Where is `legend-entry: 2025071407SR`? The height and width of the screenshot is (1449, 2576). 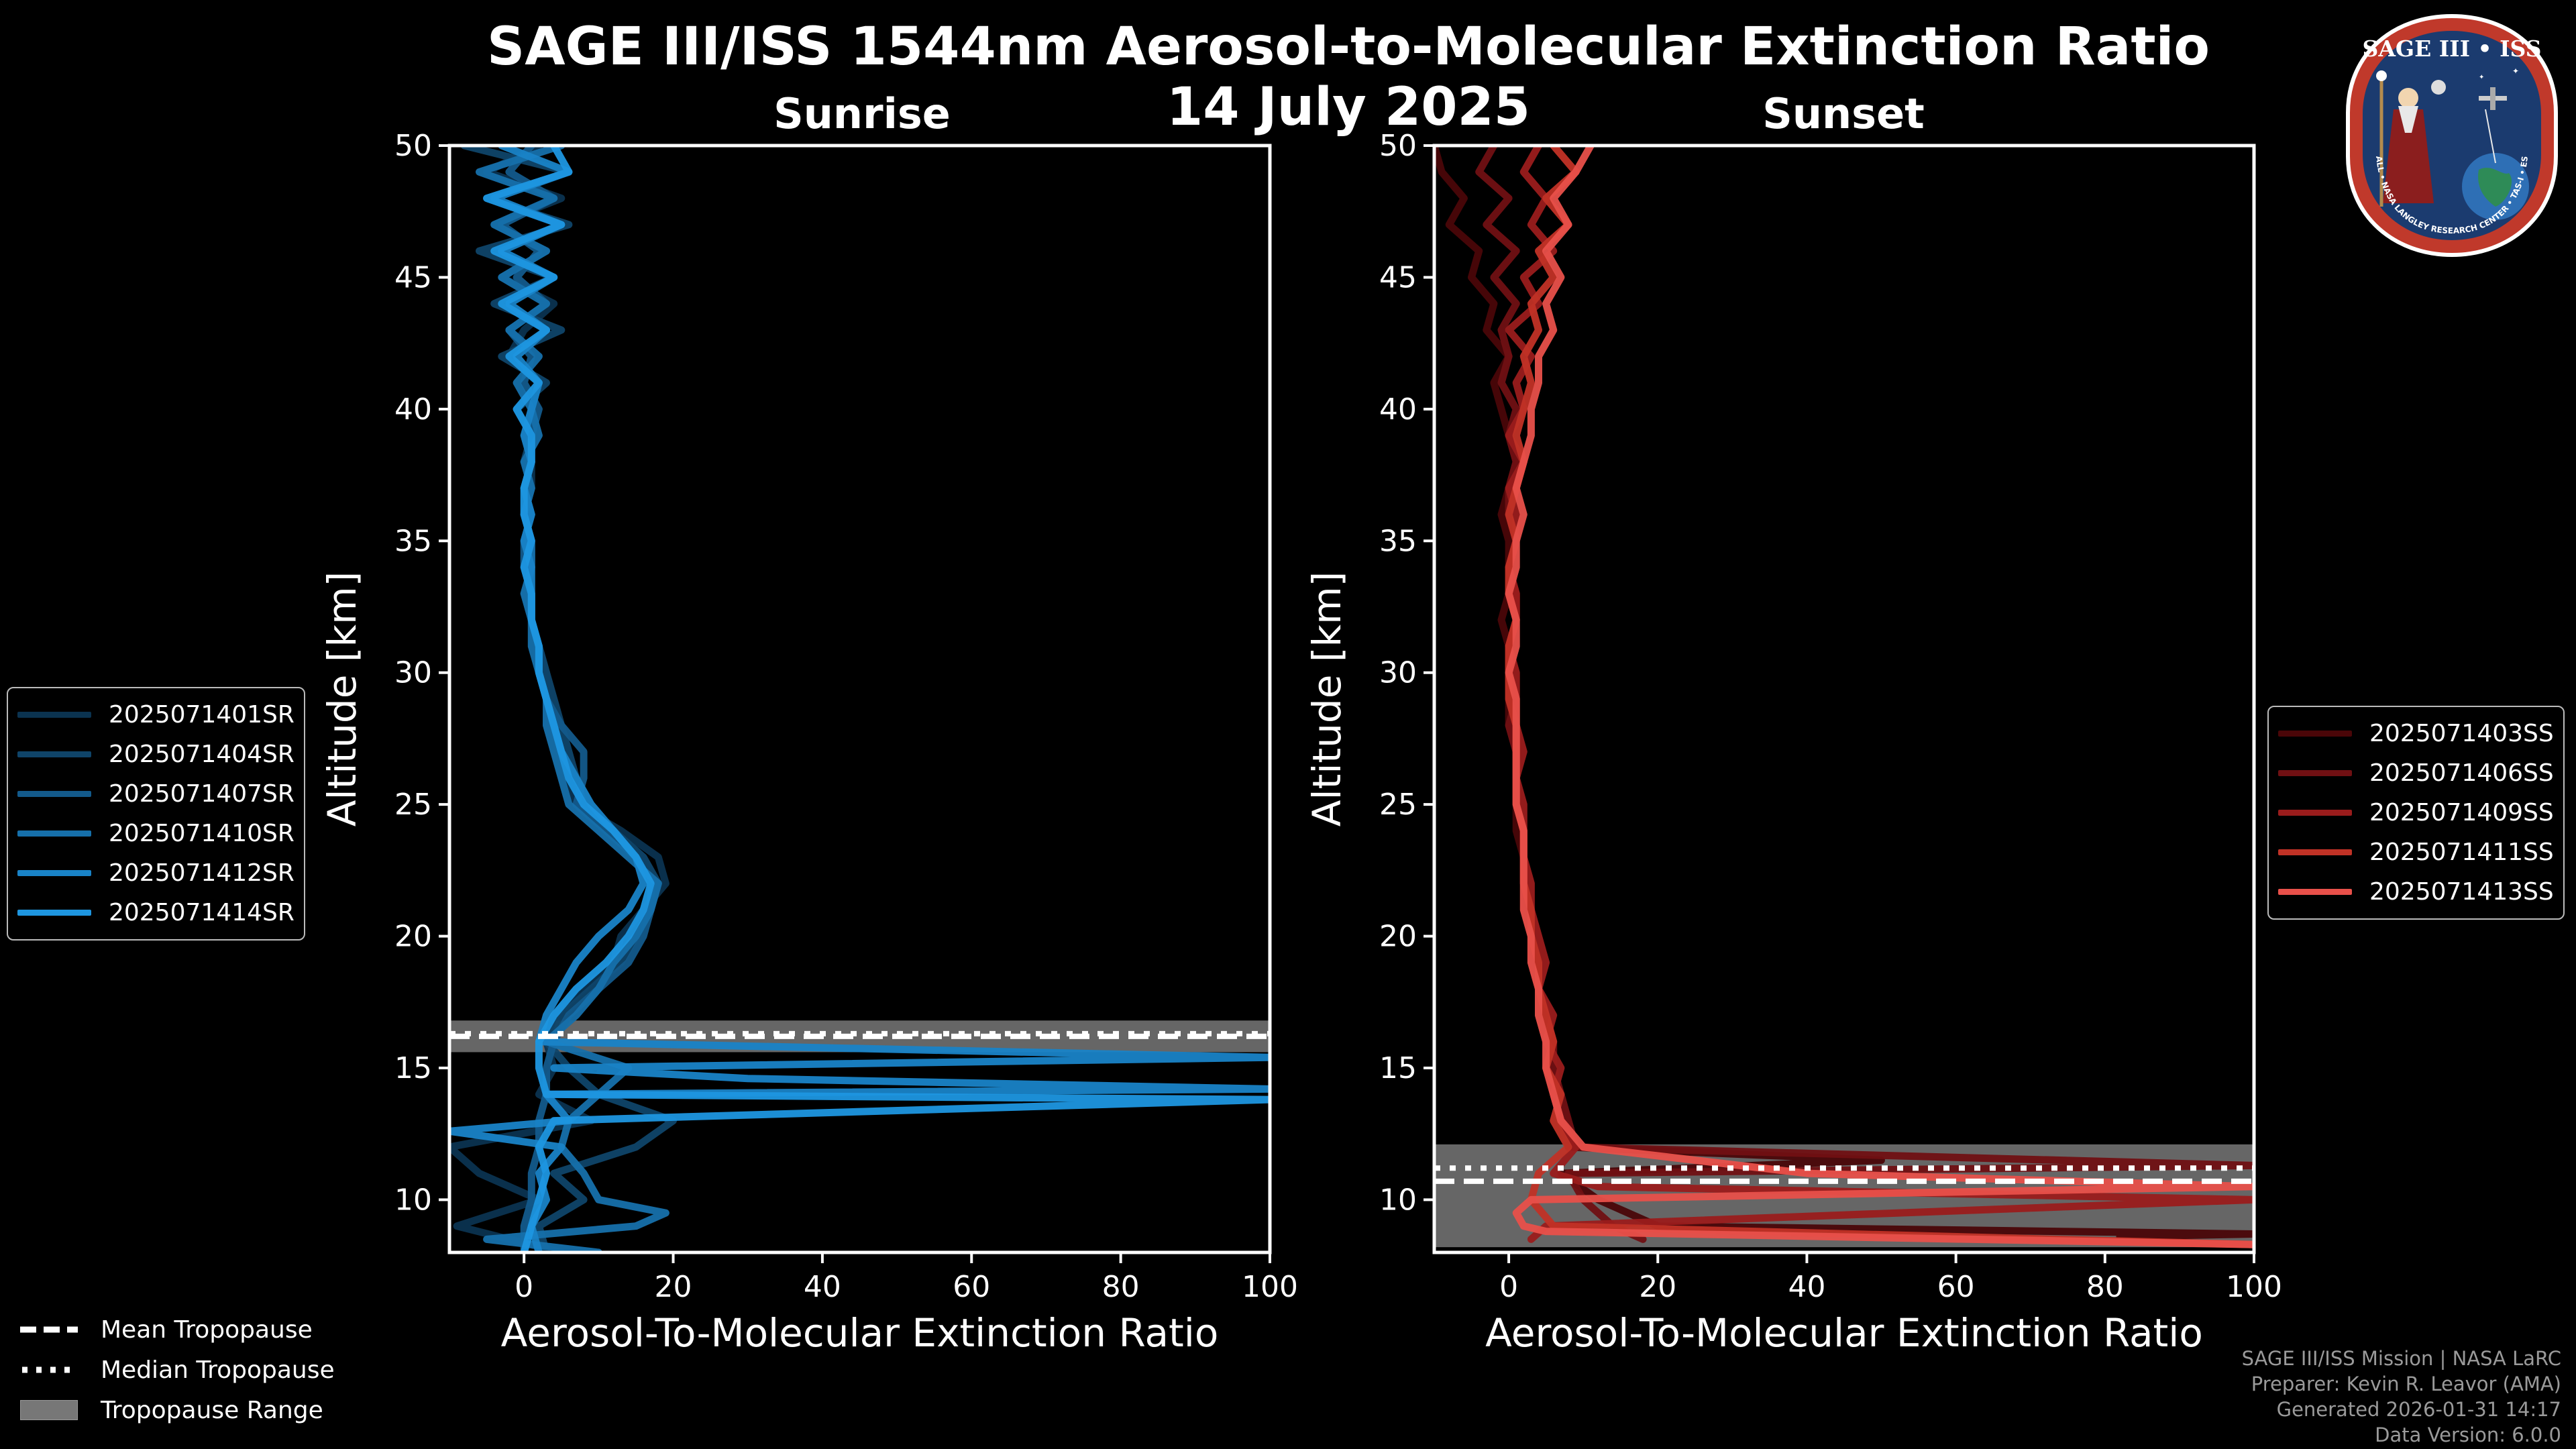
legend-entry: 2025071407SR is located at coordinates (155, 794).